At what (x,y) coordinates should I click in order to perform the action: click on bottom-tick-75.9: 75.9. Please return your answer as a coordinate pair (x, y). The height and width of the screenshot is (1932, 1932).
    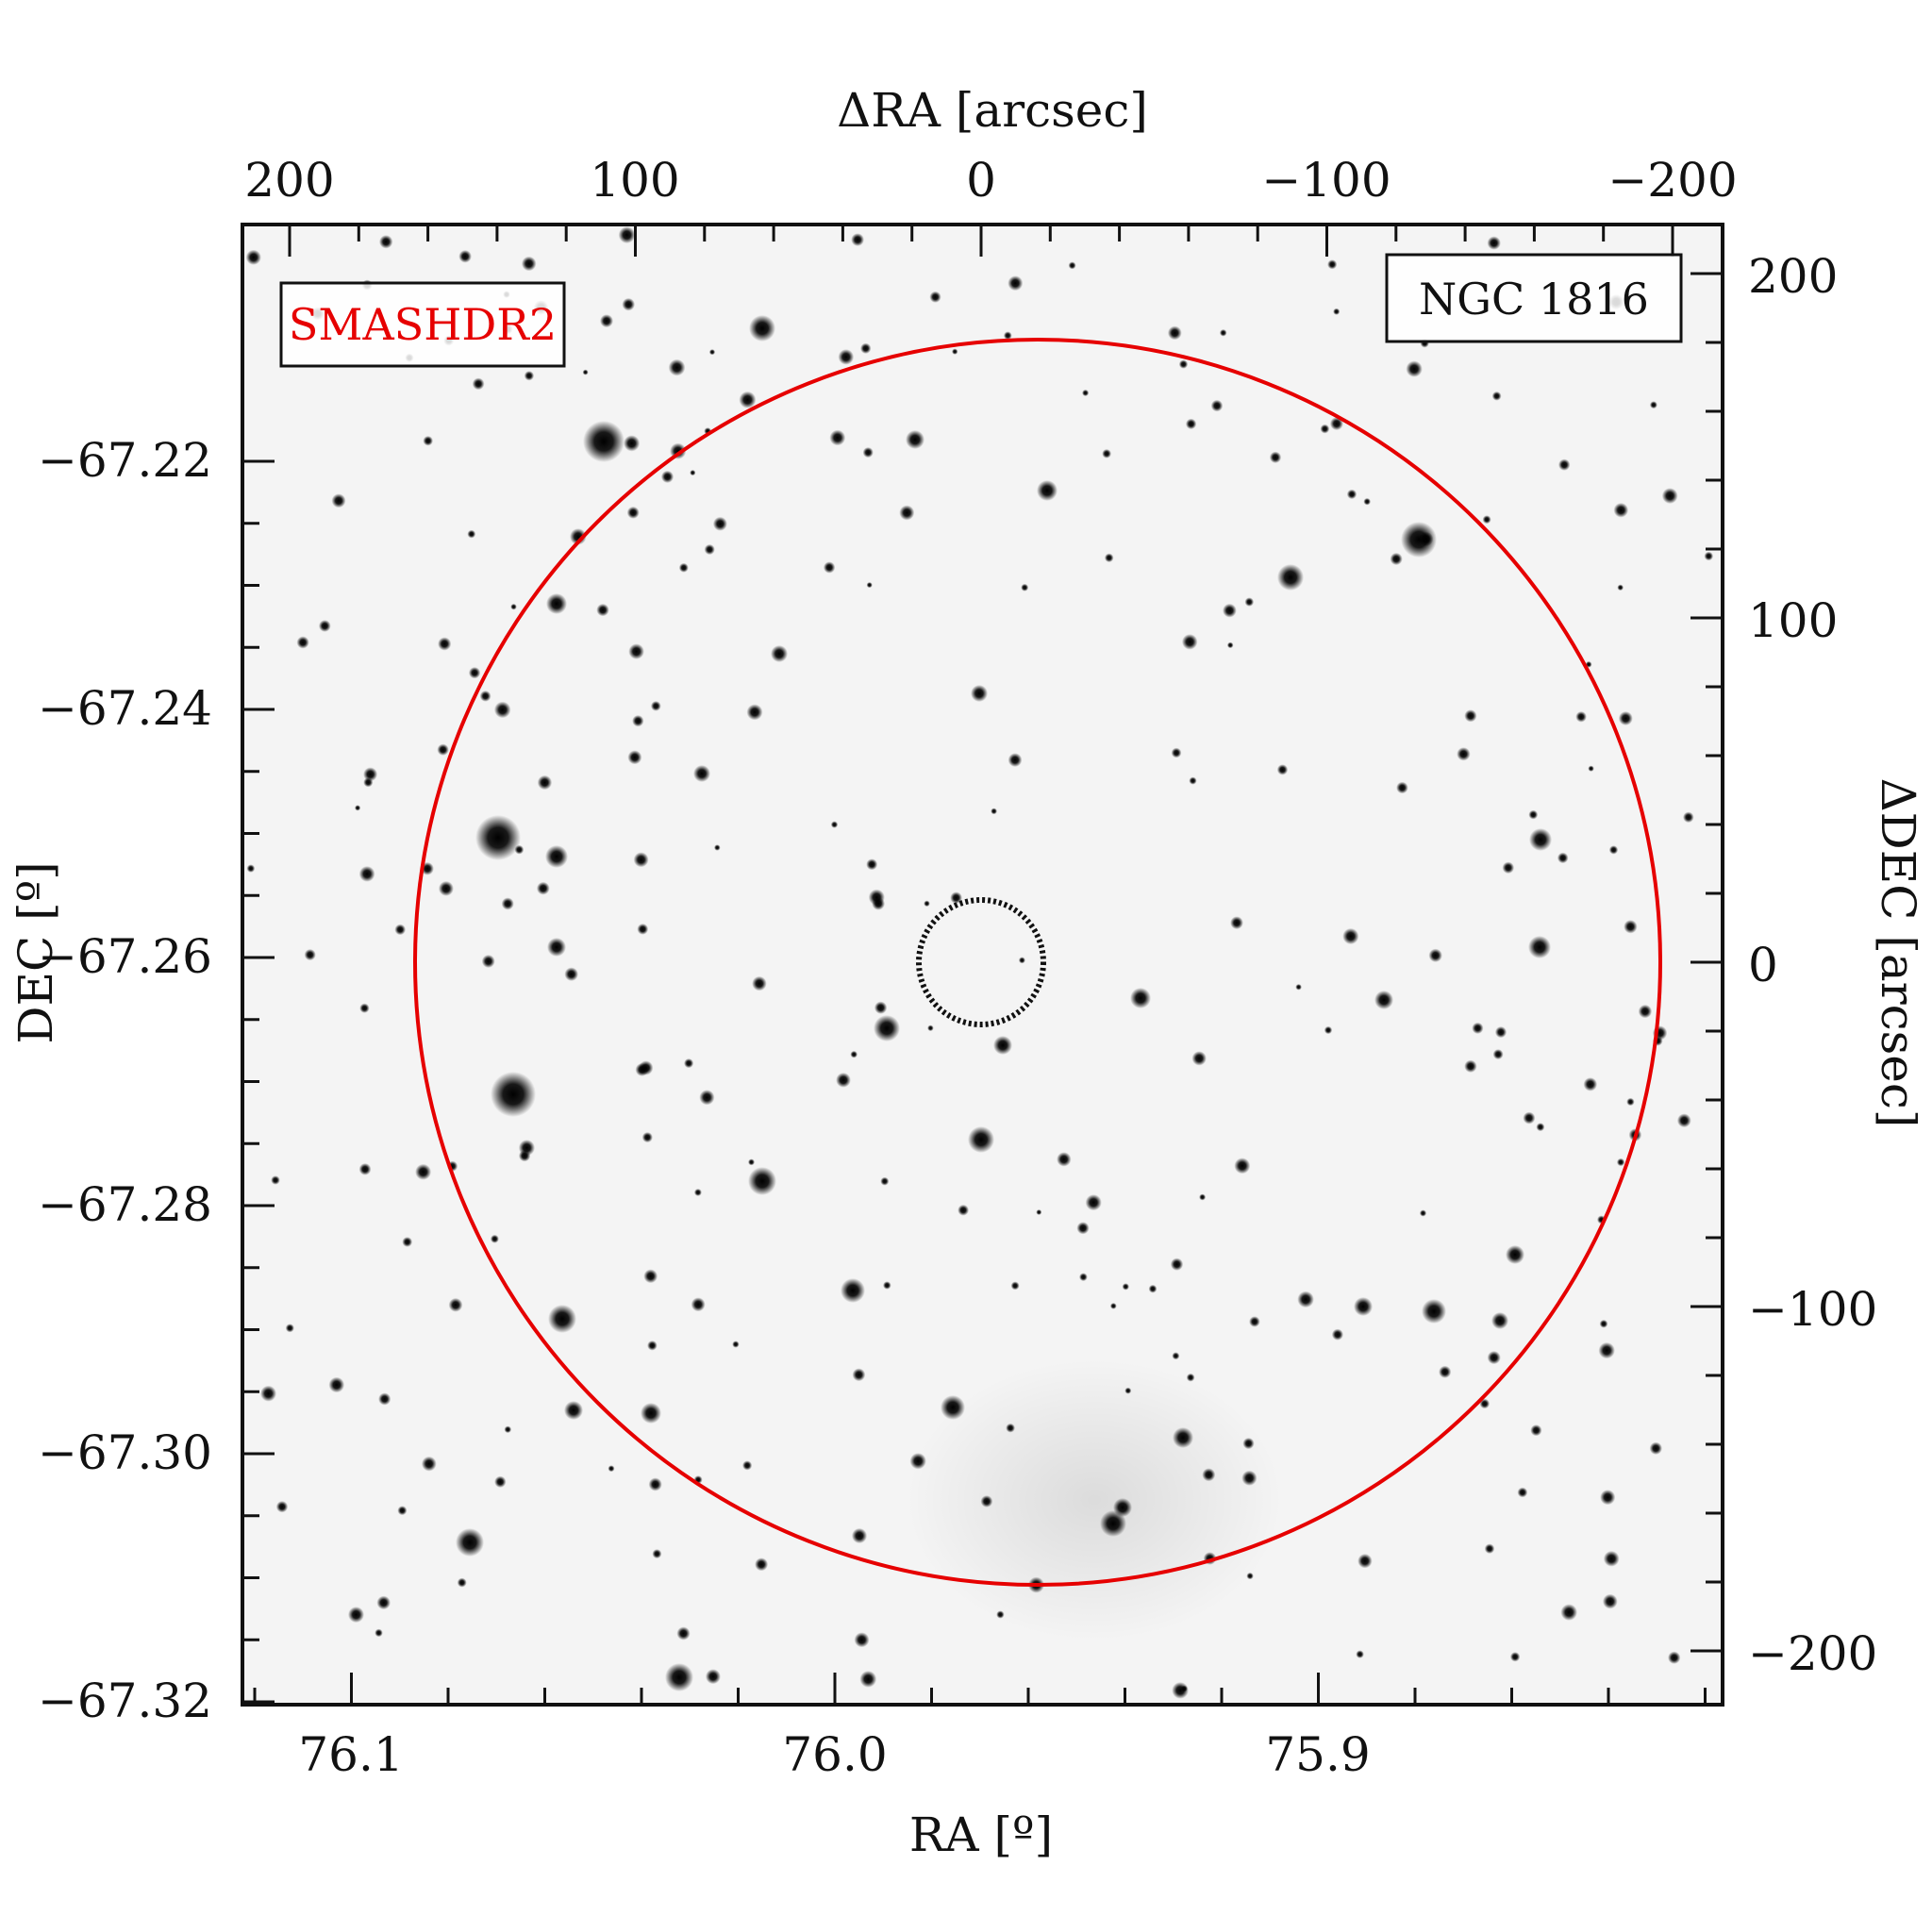
    Looking at the image, I should click on (1317, 1755).